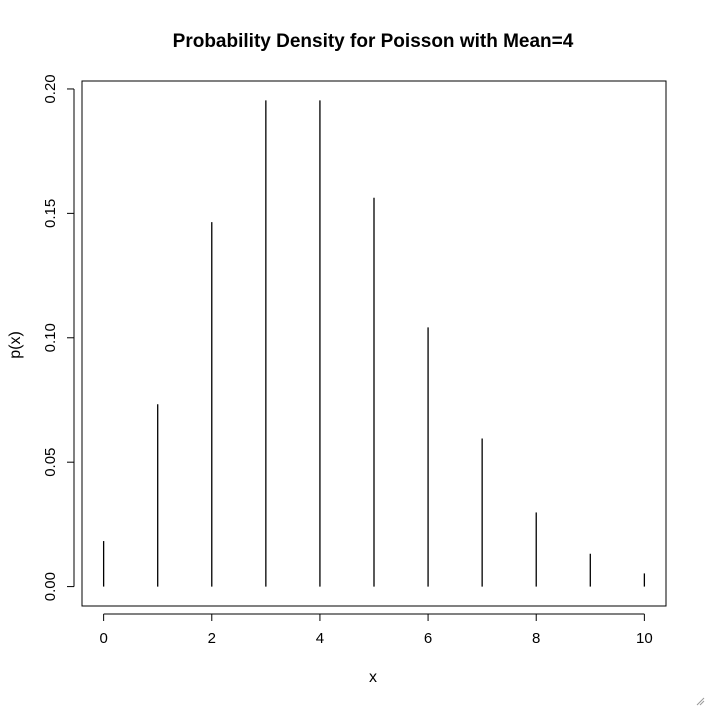  What do you see at coordinates (50, 586) in the screenshot?
I see `y-tick-label: 0.00` at bounding box center [50, 586].